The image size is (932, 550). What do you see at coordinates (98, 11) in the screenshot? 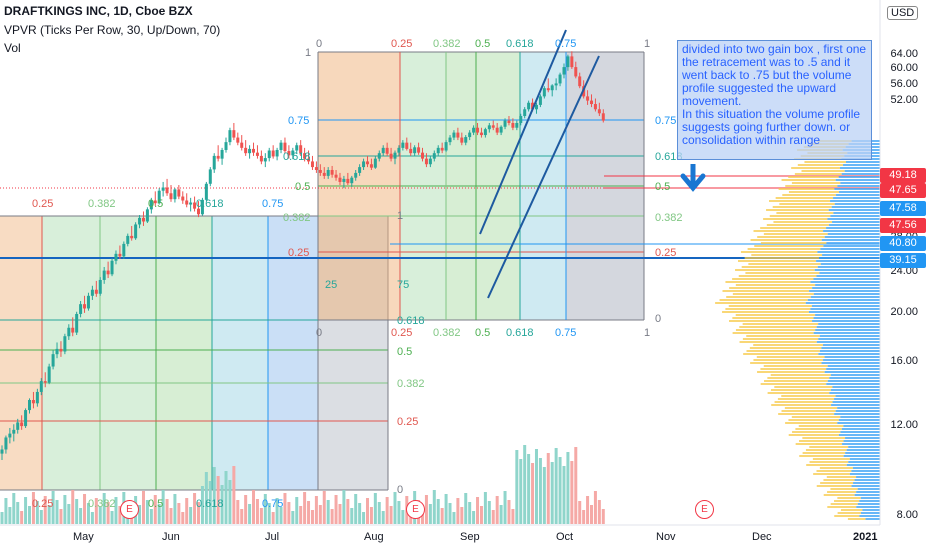
I see `chart-title: DRAFTKINGS INC, 1D, Cboe BZX` at bounding box center [98, 11].